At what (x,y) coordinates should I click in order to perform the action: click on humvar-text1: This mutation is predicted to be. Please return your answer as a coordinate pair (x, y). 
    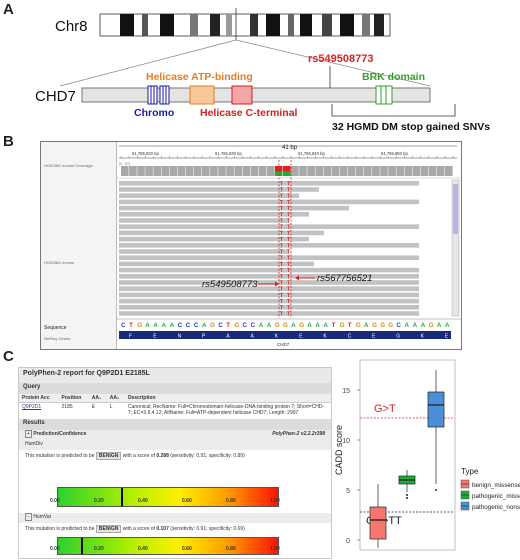
    Looking at the image, I should click on (60, 529).